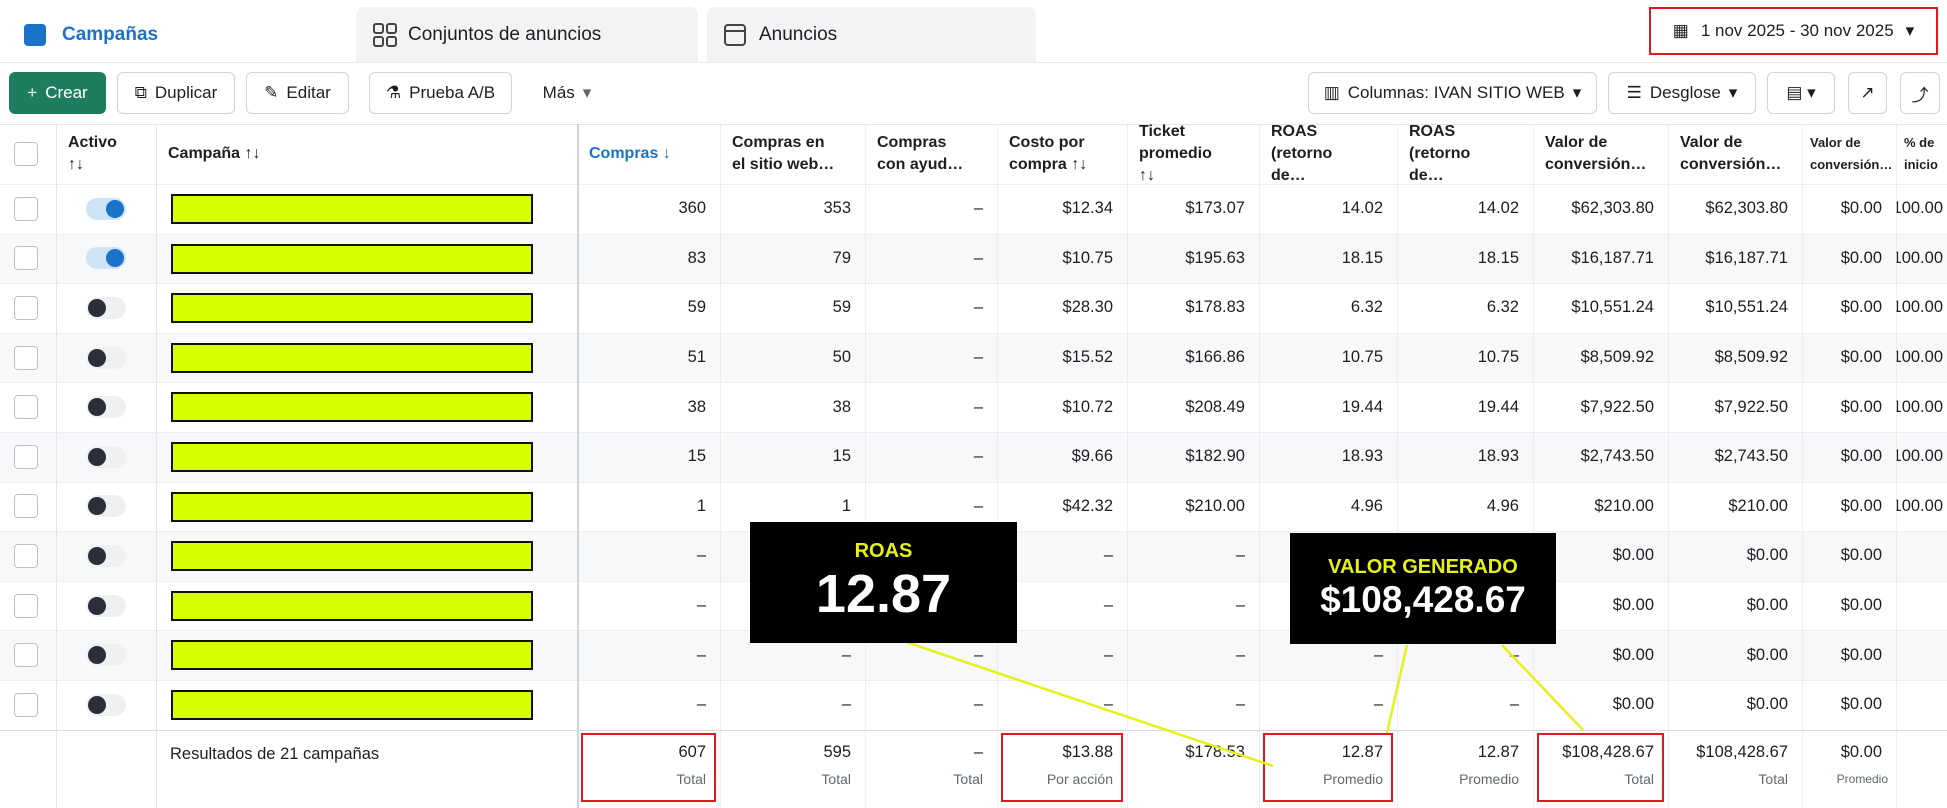 The width and height of the screenshot is (1947, 808). I want to click on column-header: Activo ↑↓, so click(92, 153).